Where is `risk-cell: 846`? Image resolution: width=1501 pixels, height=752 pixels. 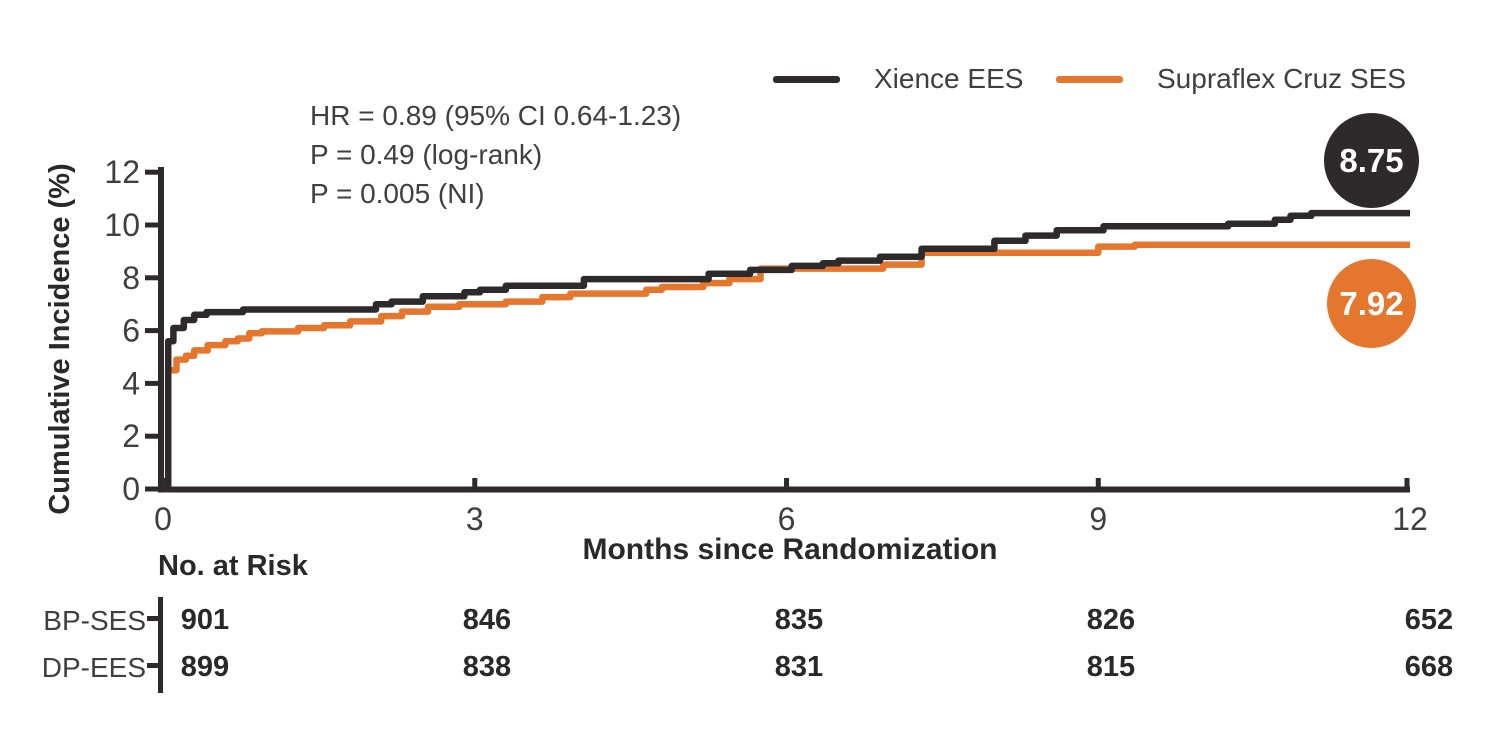
risk-cell: 846 is located at coordinates (487, 620).